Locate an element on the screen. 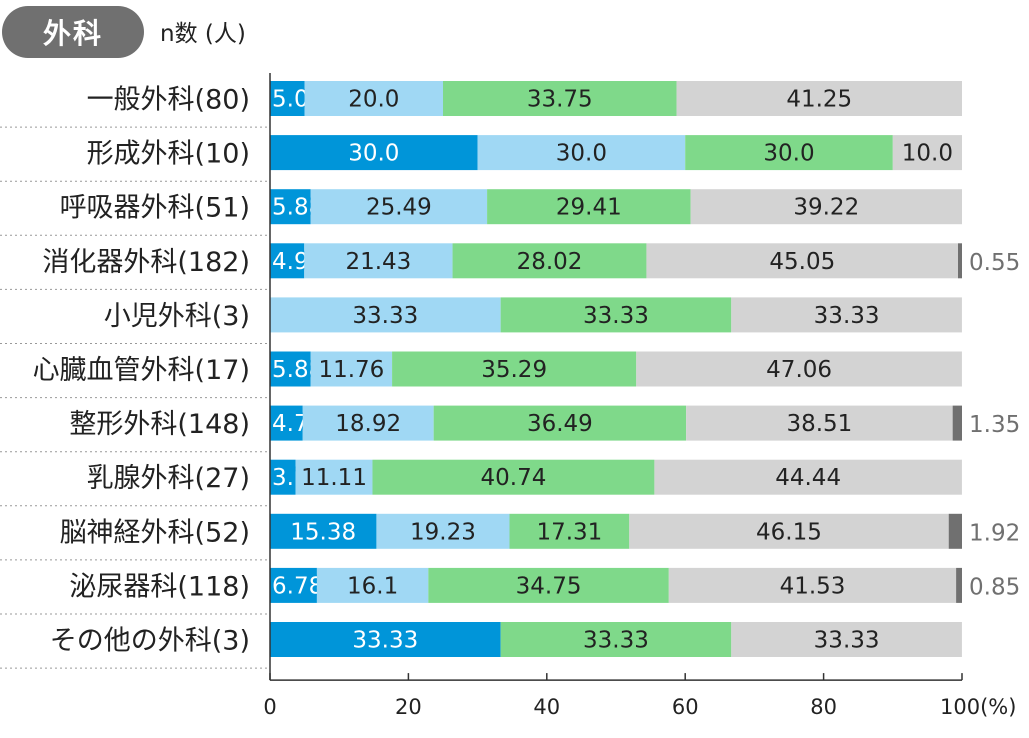 This screenshot has width=1029, height=738. data-label: 40.74 is located at coordinates (514, 478).